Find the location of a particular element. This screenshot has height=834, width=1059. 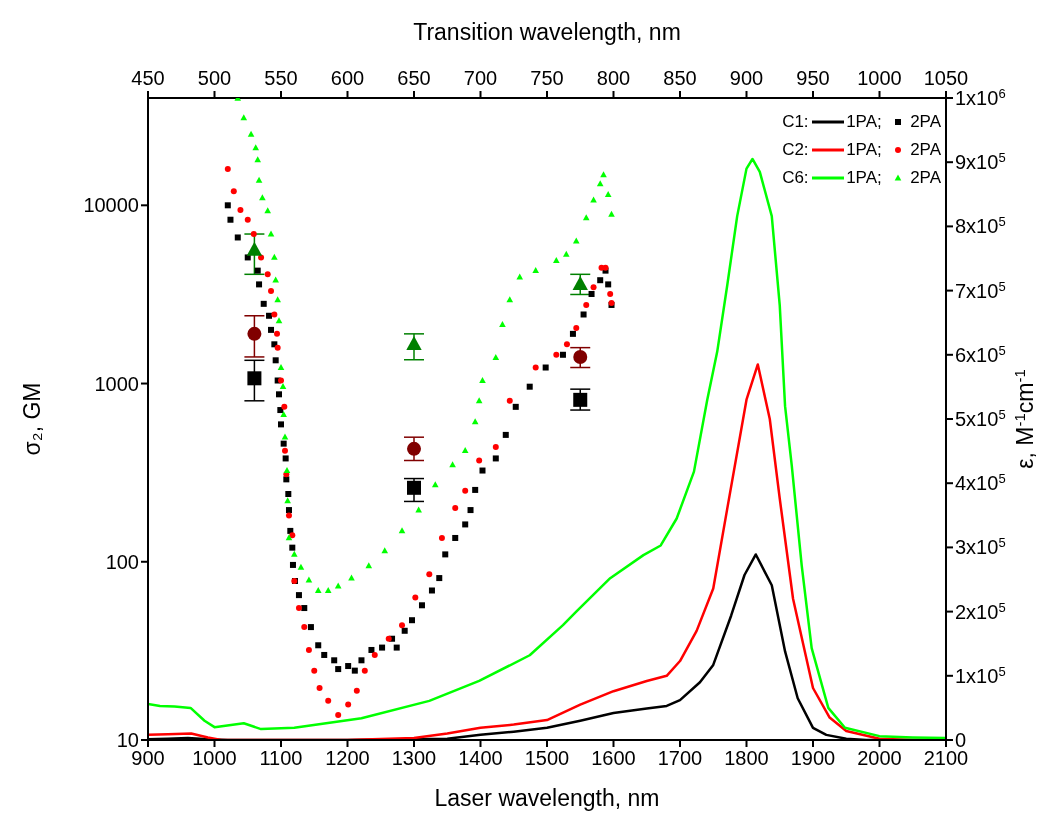

y2-tick-label: 3x10$^{5}$ is located at coordinates (980, 546).